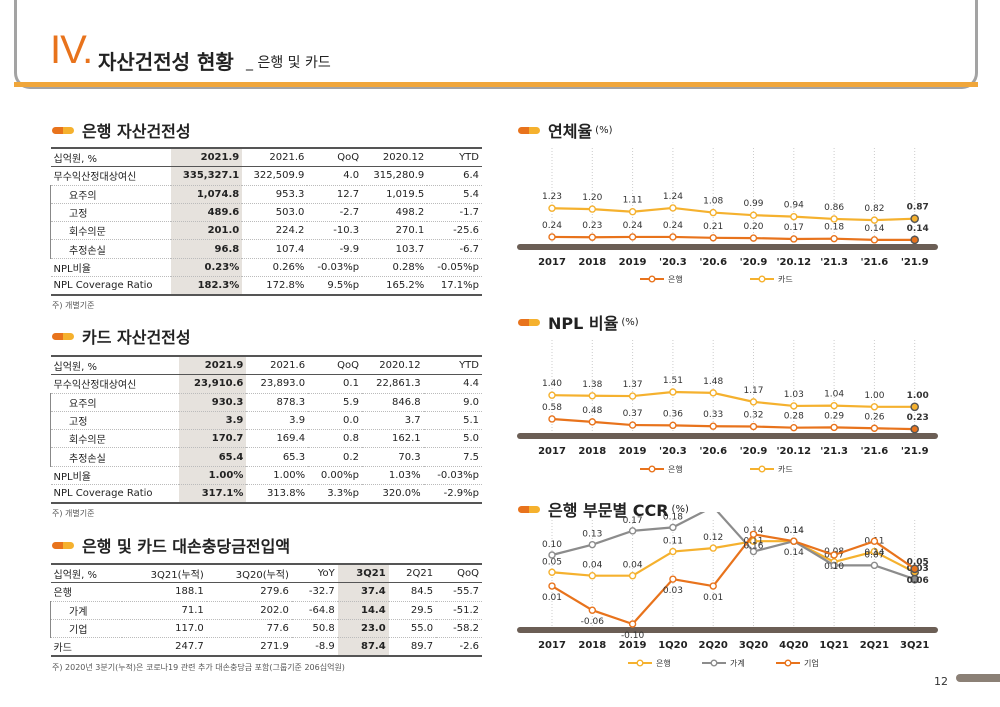 The width and height of the screenshot is (1000, 707). Describe the element at coordinates (874, 396) in the screenshot. I see `data-label: 1.00` at that location.